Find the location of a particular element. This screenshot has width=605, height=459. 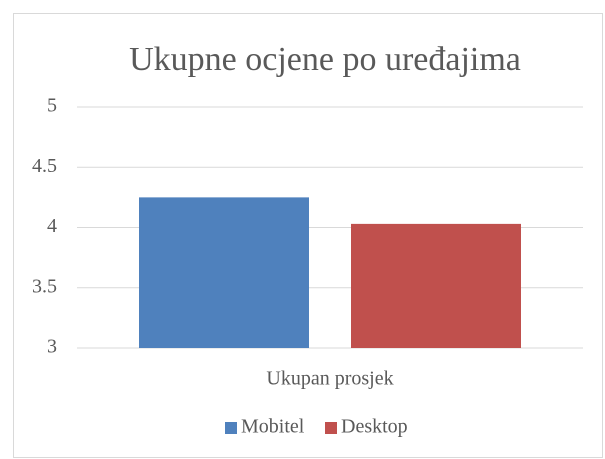

y-tick-label: 4.5 is located at coordinates (44, 166).